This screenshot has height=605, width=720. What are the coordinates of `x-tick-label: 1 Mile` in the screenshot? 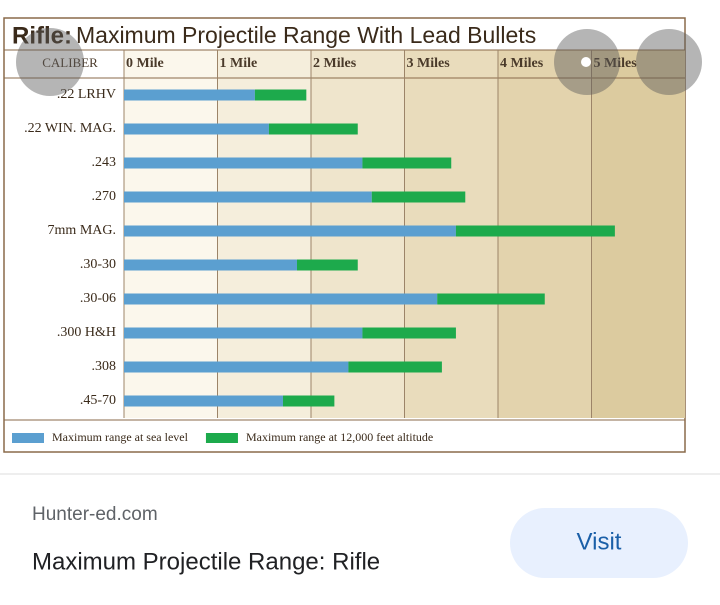 It's located at (239, 63).